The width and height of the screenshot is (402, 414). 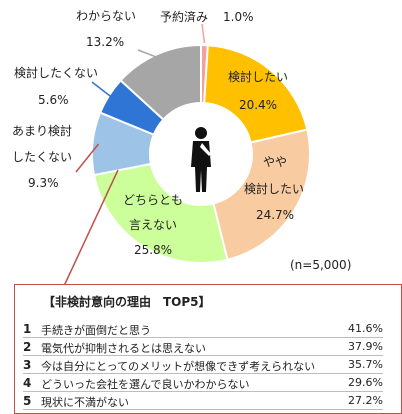 I want to click on rank-number: 4, so click(x=27, y=383).